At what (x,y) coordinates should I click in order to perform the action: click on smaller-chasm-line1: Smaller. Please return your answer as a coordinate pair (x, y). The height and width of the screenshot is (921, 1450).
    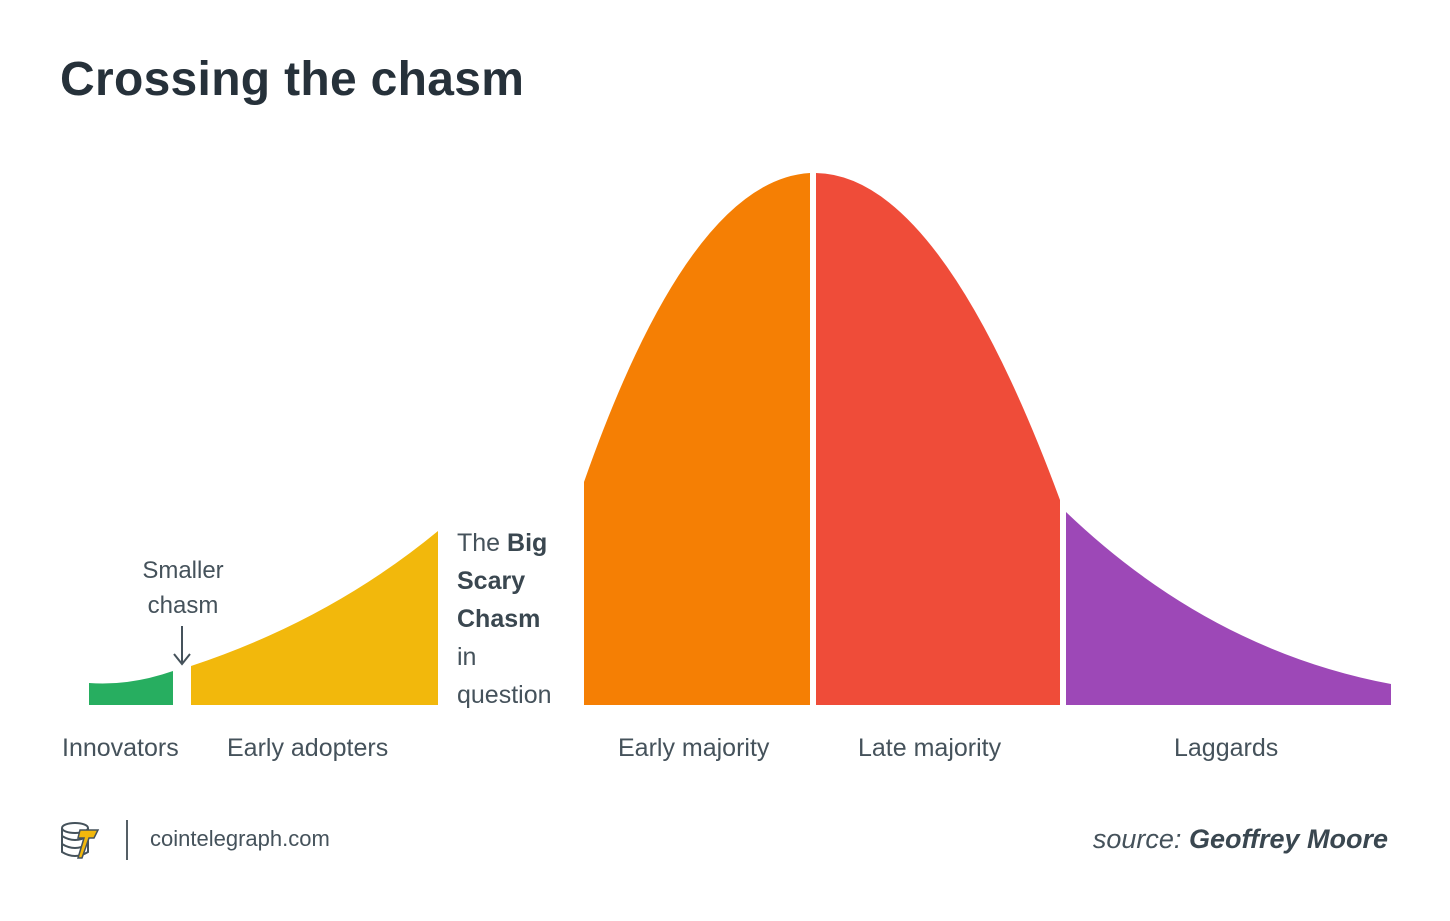
    Looking at the image, I should click on (183, 570).